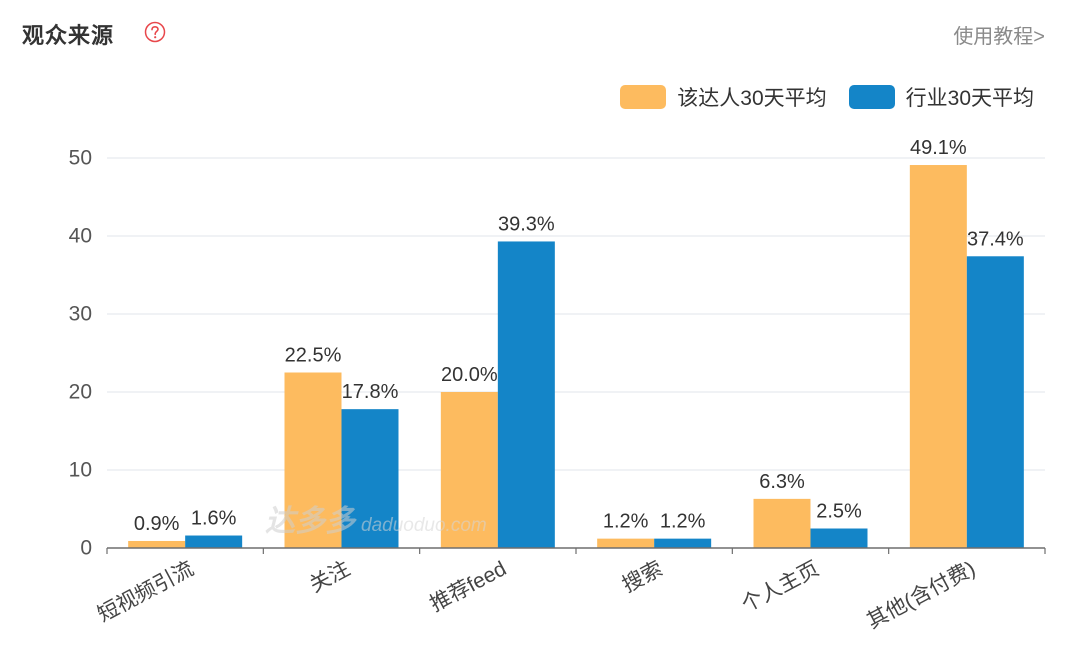 This screenshot has height=652, width=1080. What do you see at coordinates (469, 375) in the screenshot?
I see `data-label-creator-avg: 20.0%` at bounding box center [469, 375].